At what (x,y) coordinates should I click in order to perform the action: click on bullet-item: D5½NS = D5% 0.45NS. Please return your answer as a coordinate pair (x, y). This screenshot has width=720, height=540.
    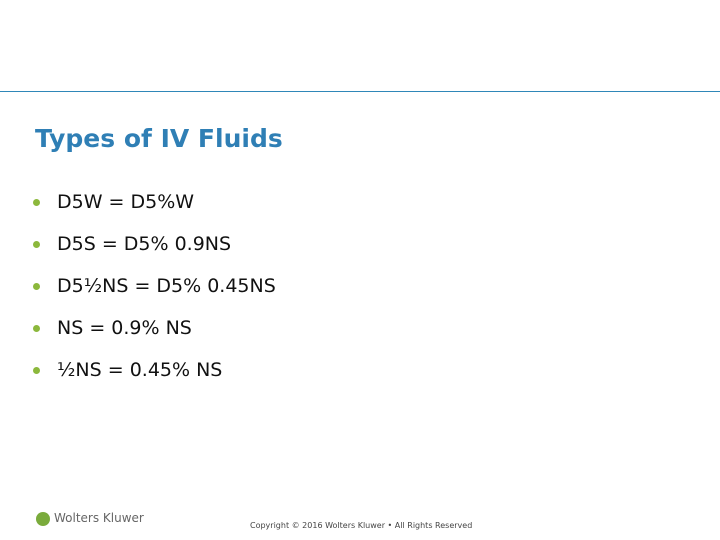
    Looking at the image, I should click on (154, 293).